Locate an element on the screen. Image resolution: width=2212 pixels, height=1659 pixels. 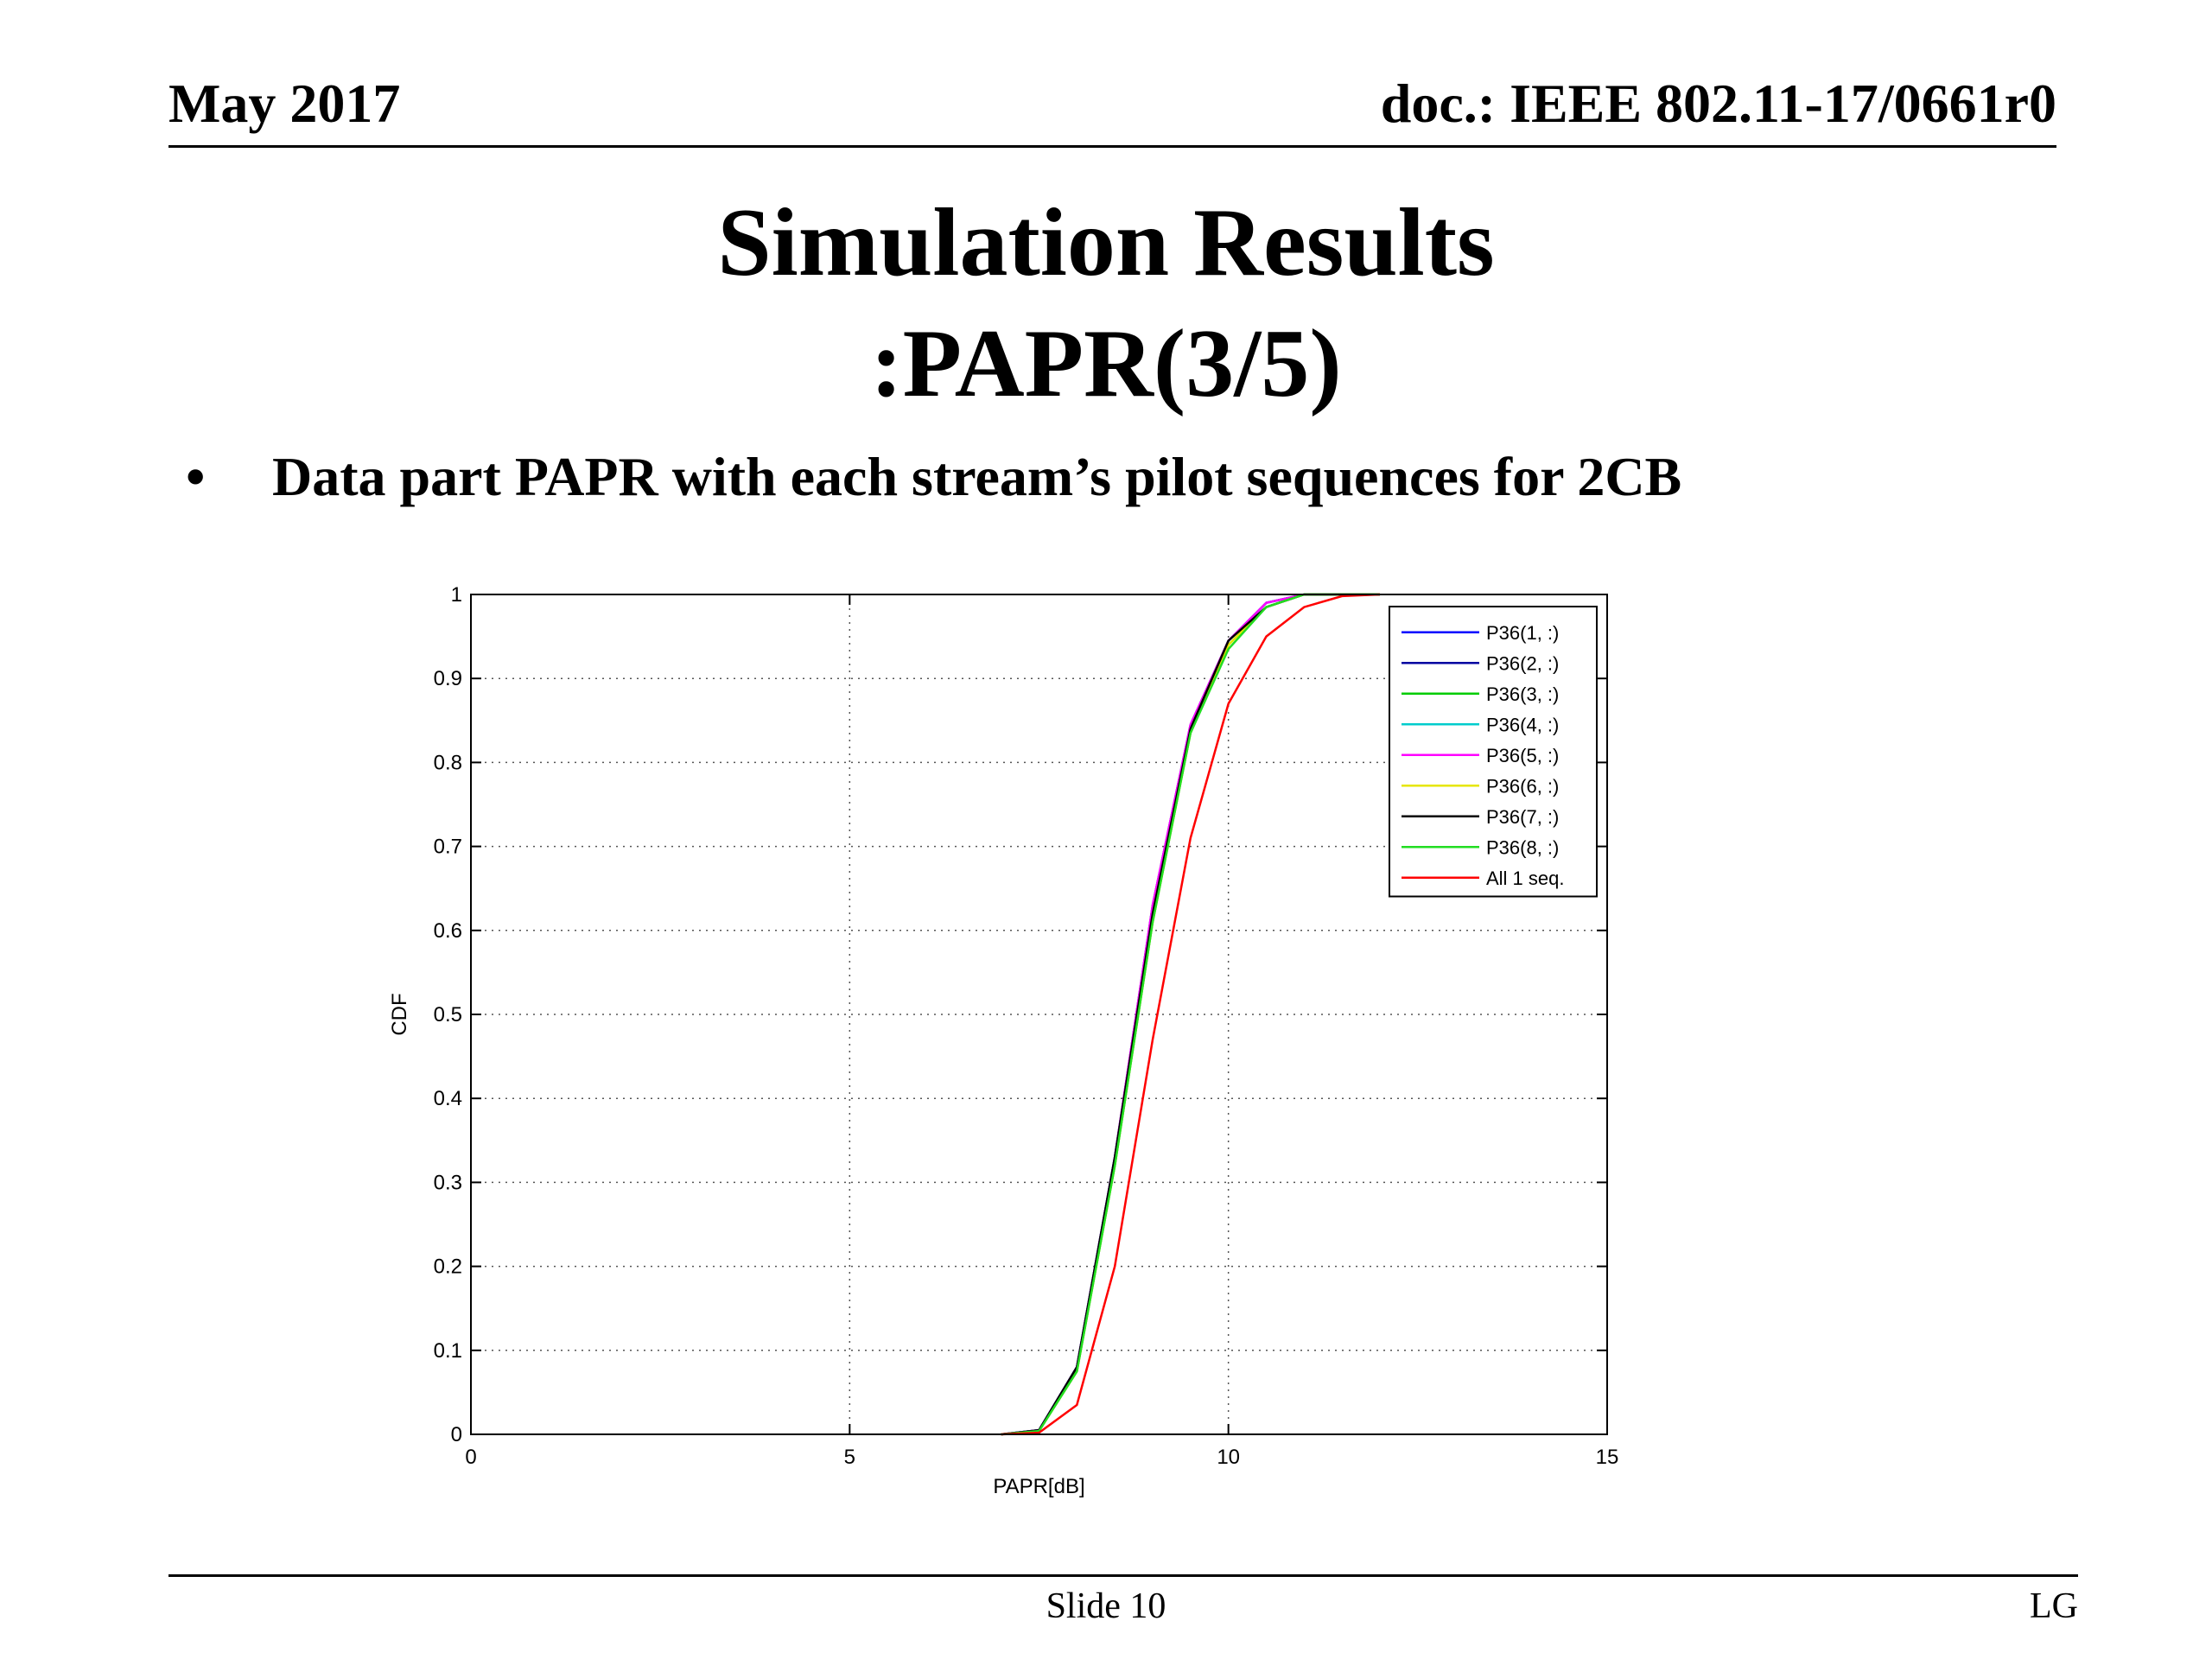
y-tick-label: 0.2 is located at coordinates (448, 1267).